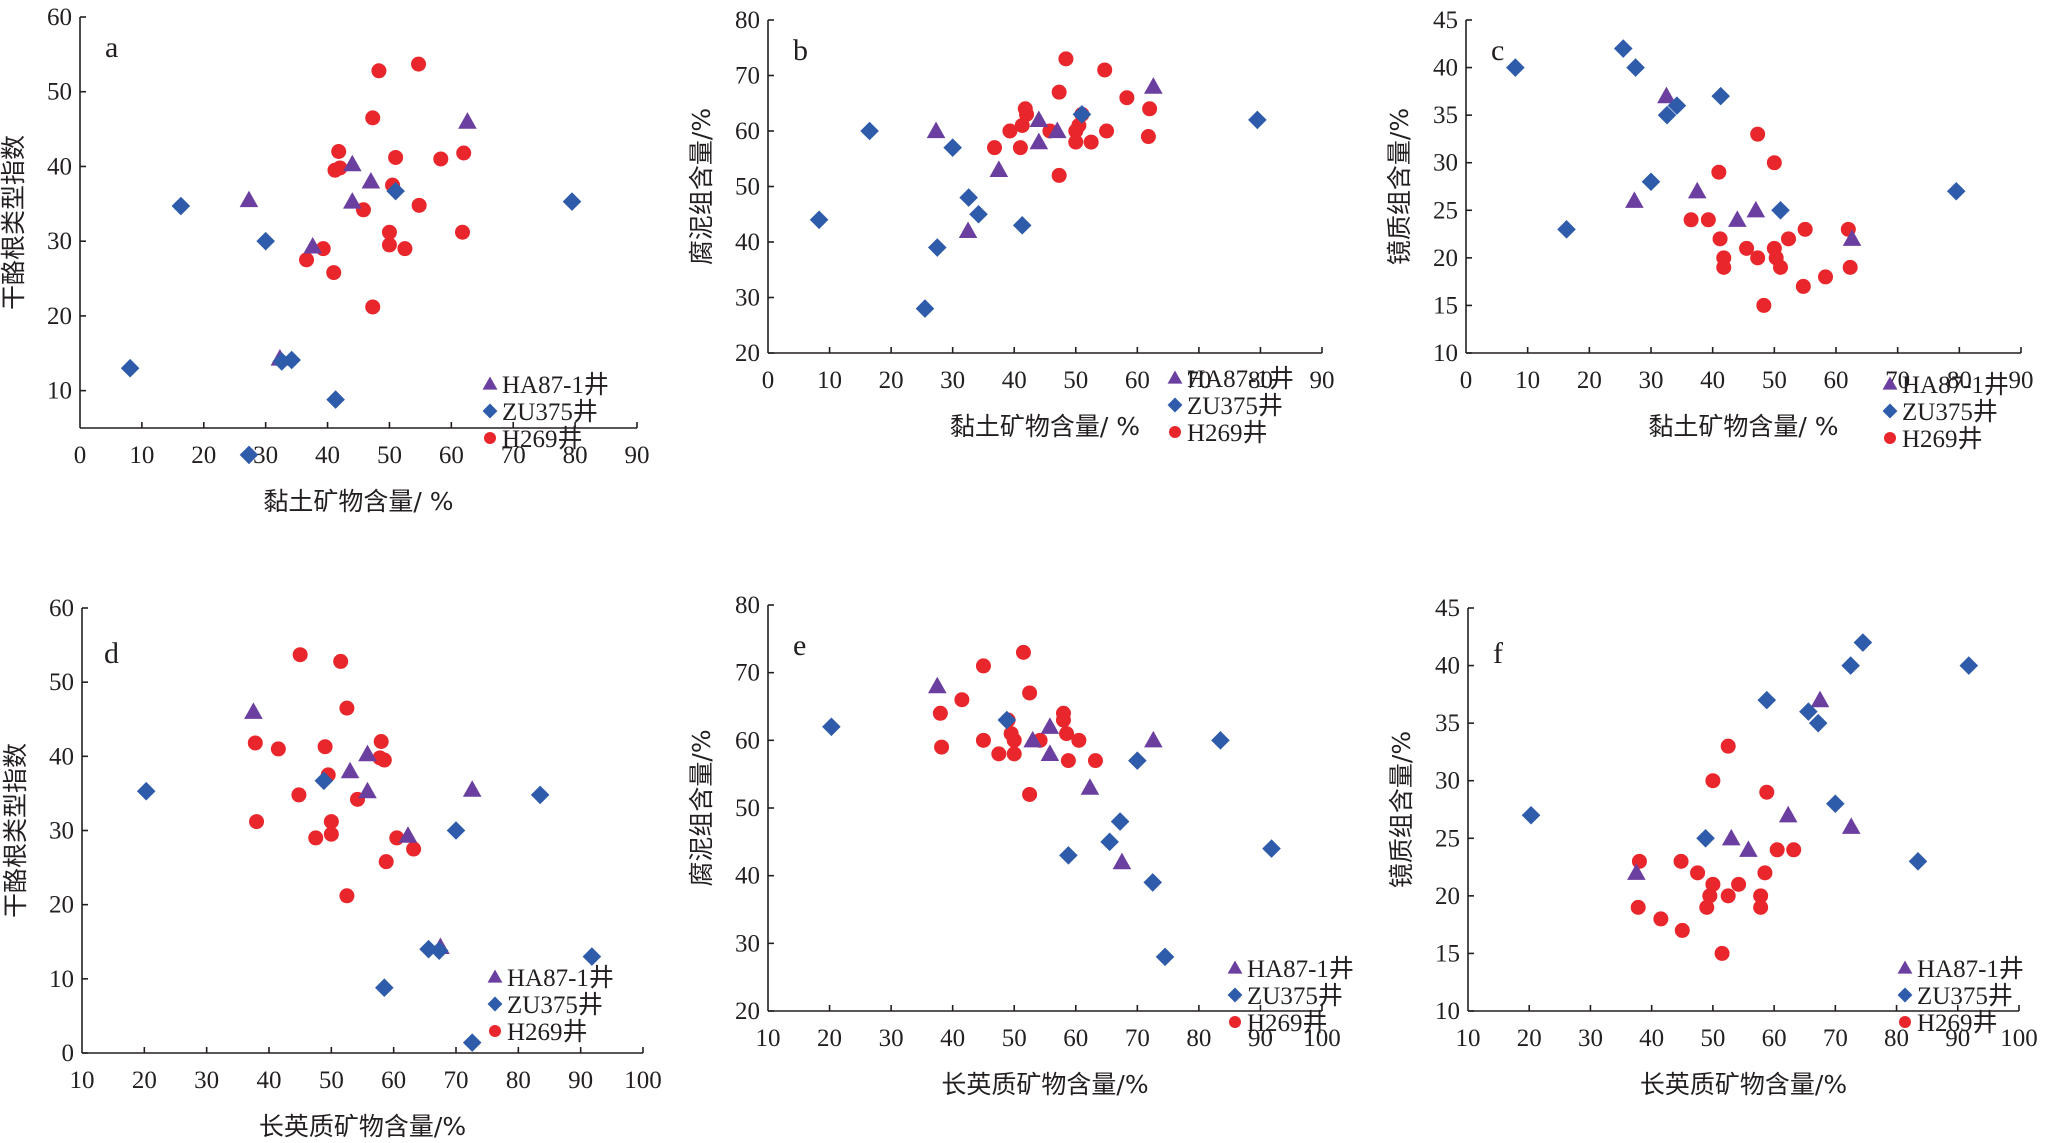 Image resolution: width=2049 pixels, height=1143 pixels. What do you see at coordinates (59, 166) in the screenshot?
I see `y-tick-label: 40` at bounding box center [59, 166].